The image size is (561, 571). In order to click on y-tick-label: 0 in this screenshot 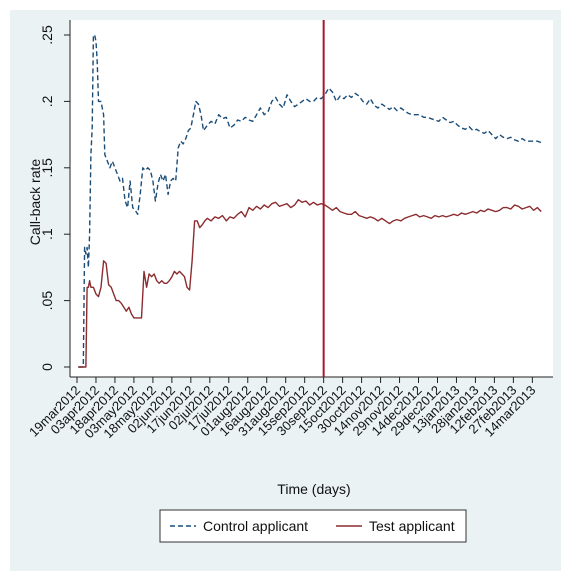, I will do `click(47, 367)`.